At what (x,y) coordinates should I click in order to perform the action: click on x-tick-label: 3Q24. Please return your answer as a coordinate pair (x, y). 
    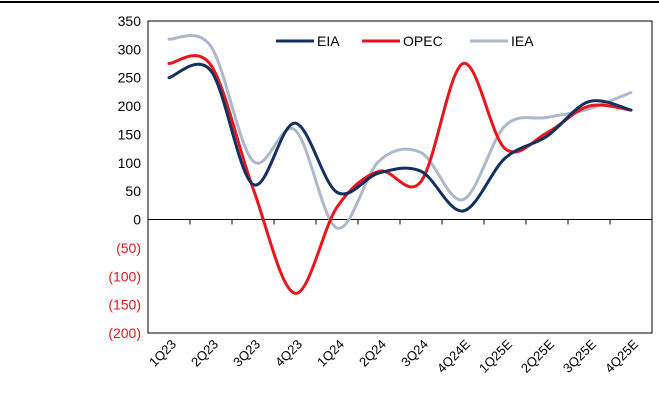
    Looking at the image, I should click on (414, 353).